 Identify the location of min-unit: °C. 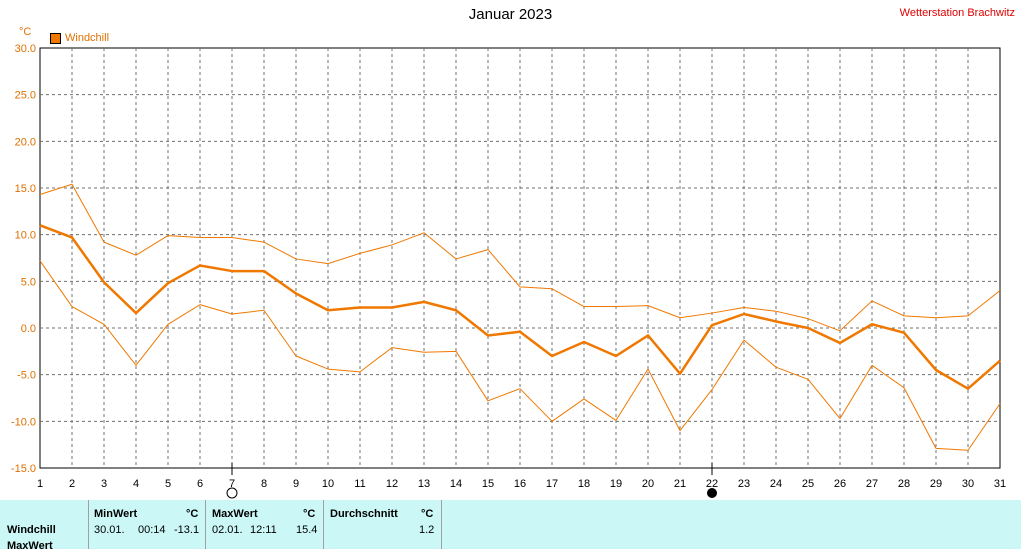
(192, 514).